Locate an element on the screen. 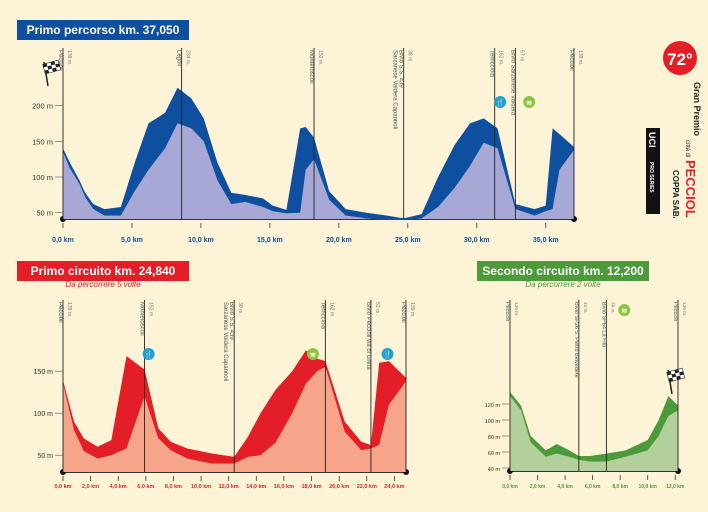 Image resolution: width=708 pixels, height=512 pixels. x-tick-label: 22,0 km is located at coordinates (367, 487).